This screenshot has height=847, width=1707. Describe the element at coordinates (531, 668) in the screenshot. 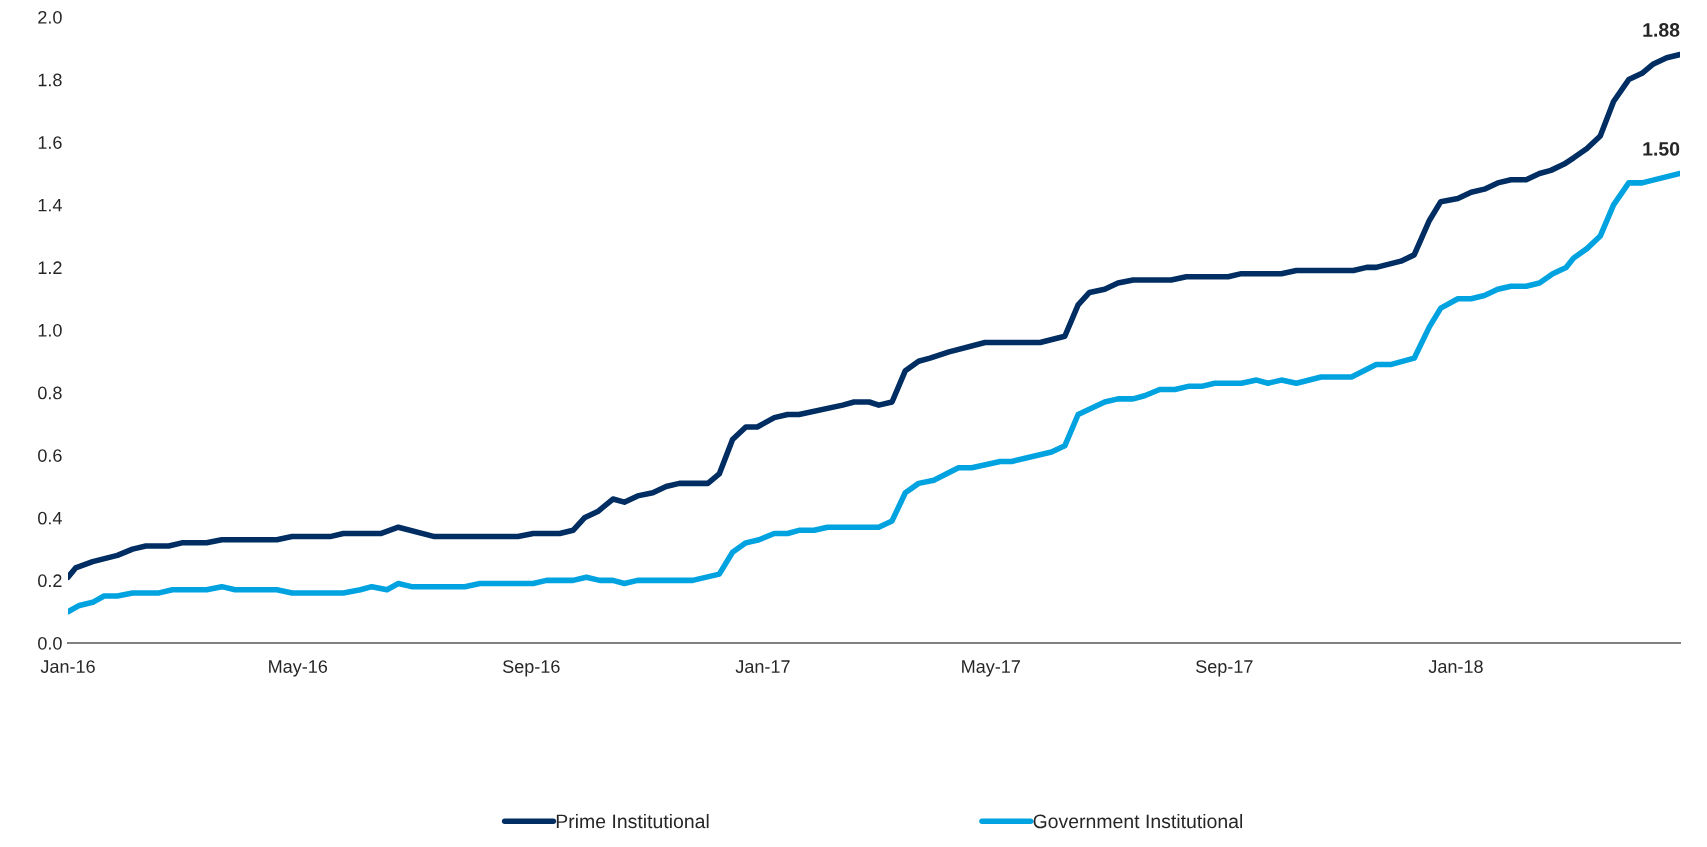

I see `x-tick-label: Sep-16` at that location.